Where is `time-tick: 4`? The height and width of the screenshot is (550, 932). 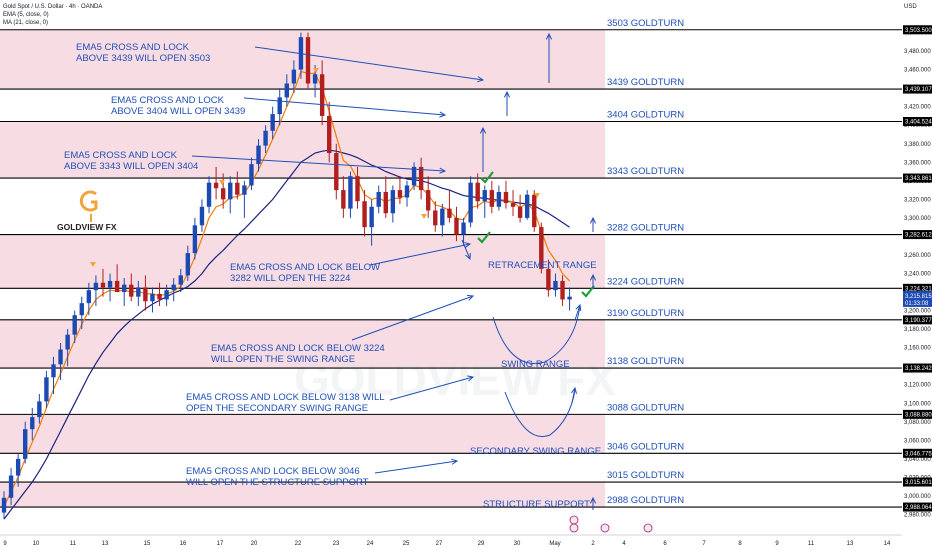 time-tick: 4 is located at coordinates (624, 544).